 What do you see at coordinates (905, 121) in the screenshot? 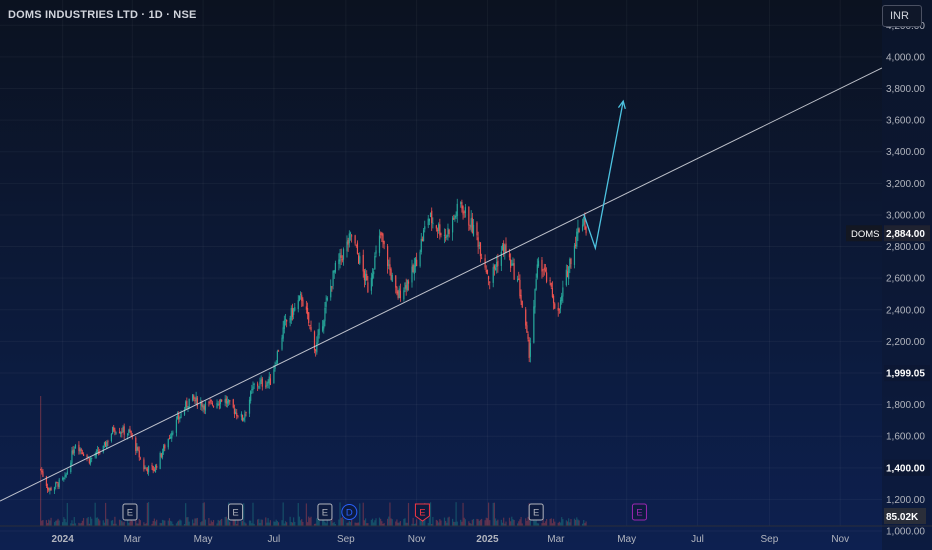
I see `y-tick-label: 3,600.00` at bounding box center [905, 121].